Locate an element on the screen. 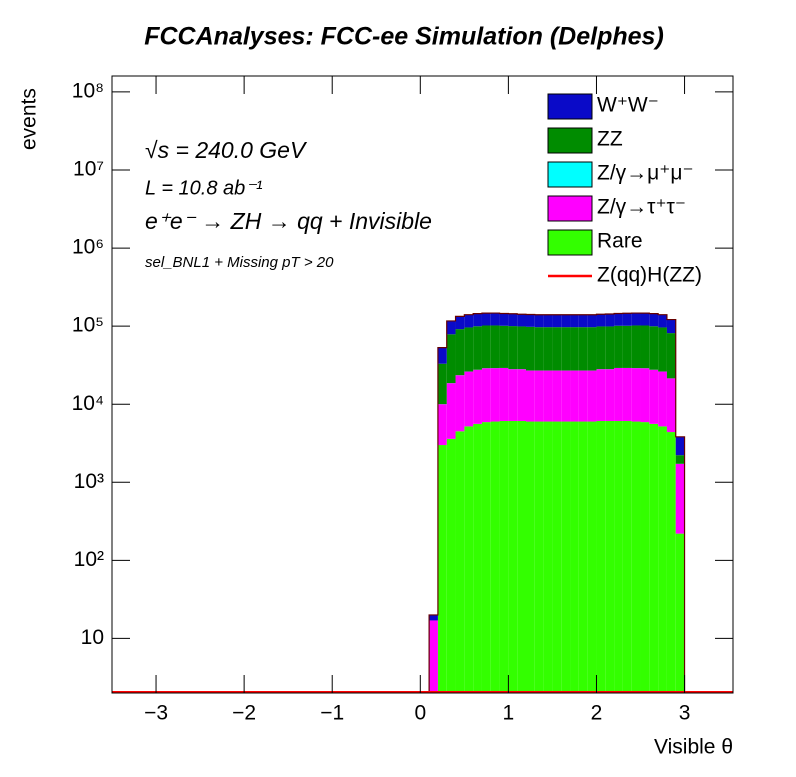 The width and height of the screenshot is (796, 777). legend-label: Z(qq)H(ZZ) is located at coordinates (649, 275).